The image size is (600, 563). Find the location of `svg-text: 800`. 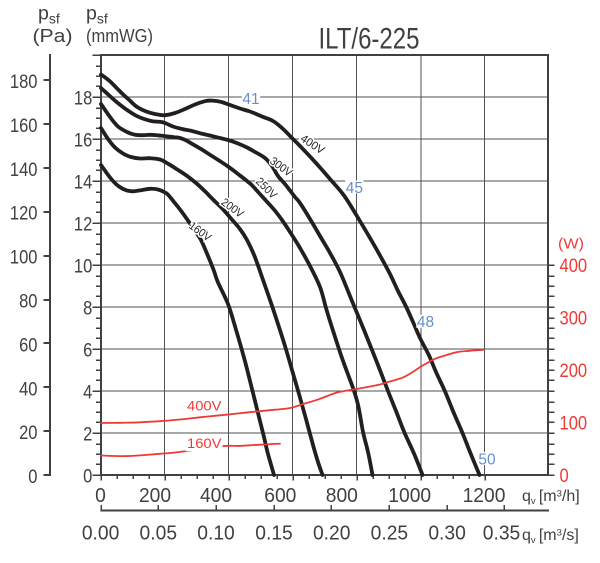

svg-text: 800 is located at coordinates (342, 496).